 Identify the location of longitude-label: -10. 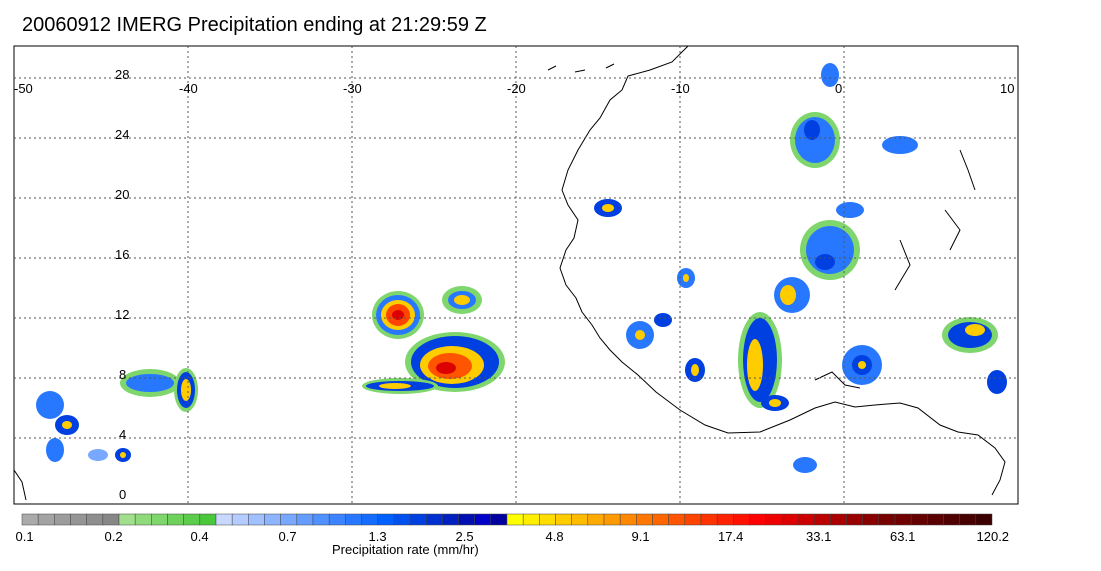
(680, 88).